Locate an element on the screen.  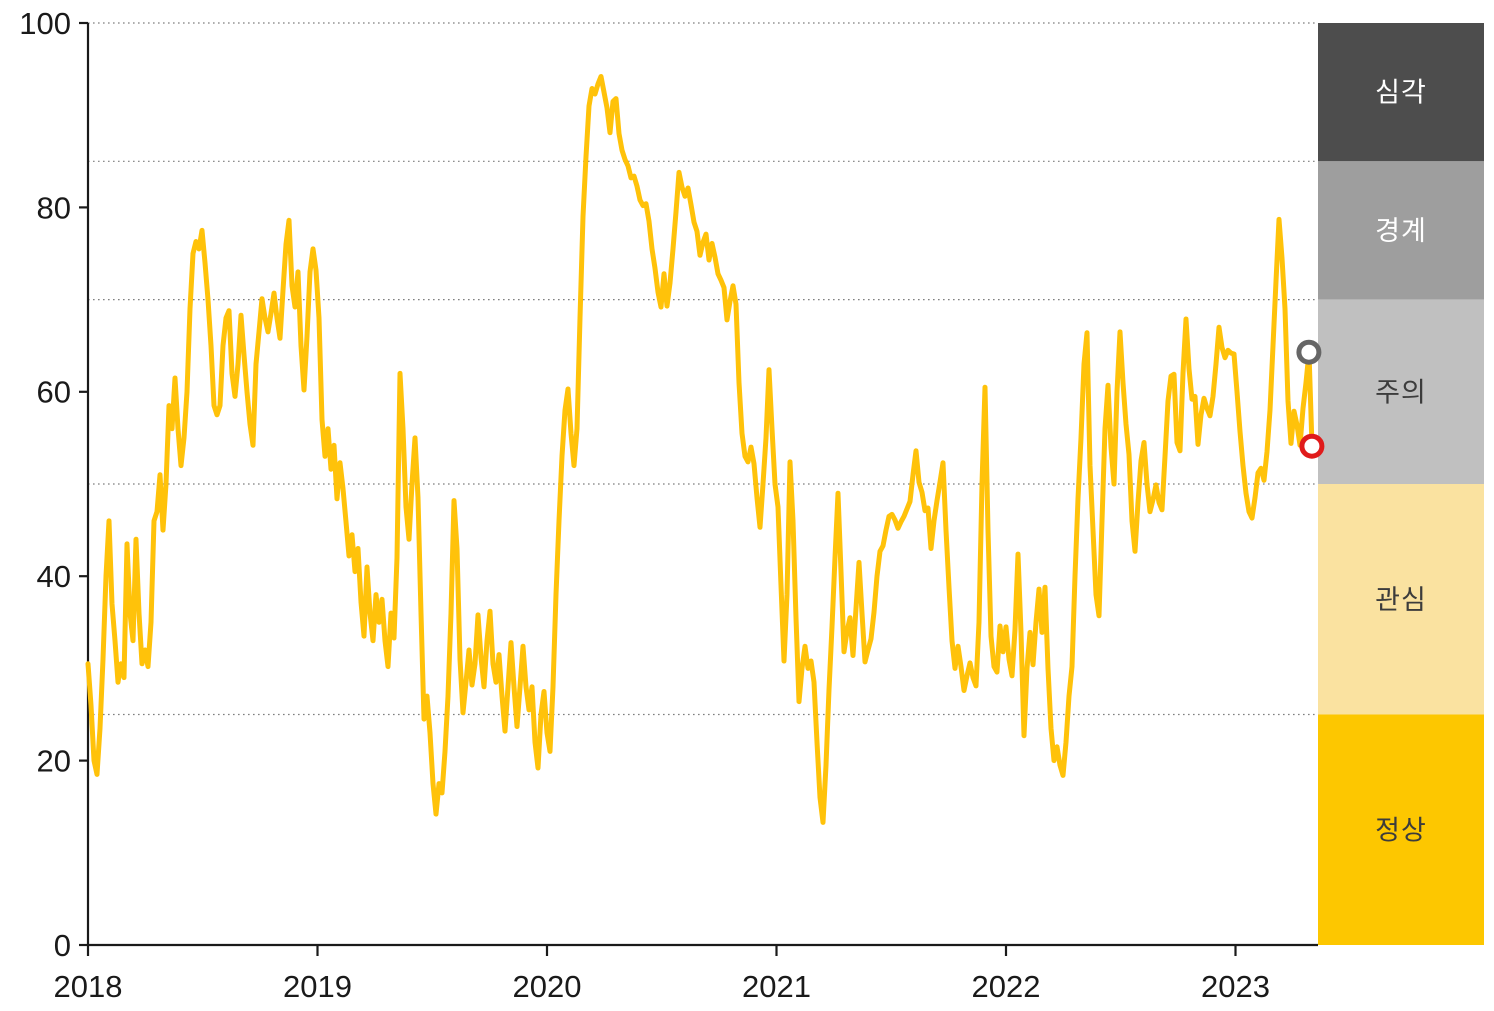
zone-alert is located at coordinates (1401, 230).